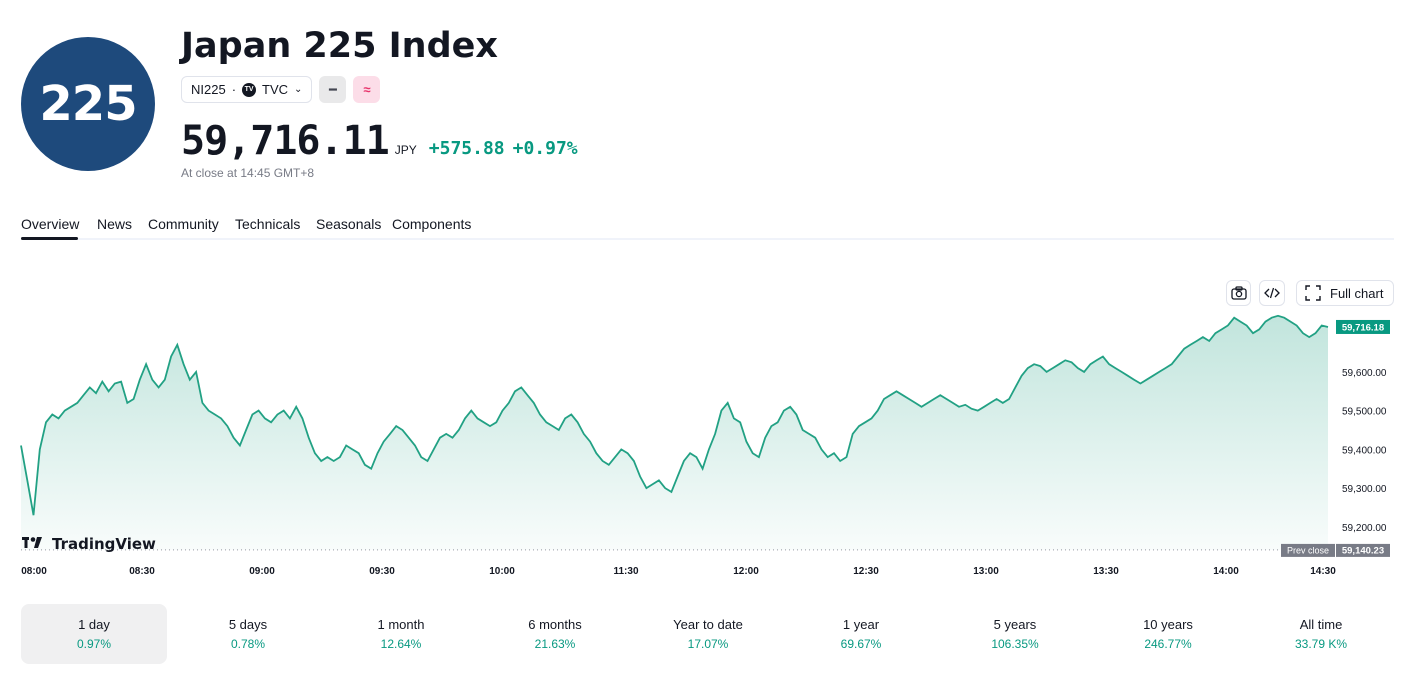 The width and height of the screenshot is (1416, 676). I want to click on svg-text: TradingView, so click(104, 544).